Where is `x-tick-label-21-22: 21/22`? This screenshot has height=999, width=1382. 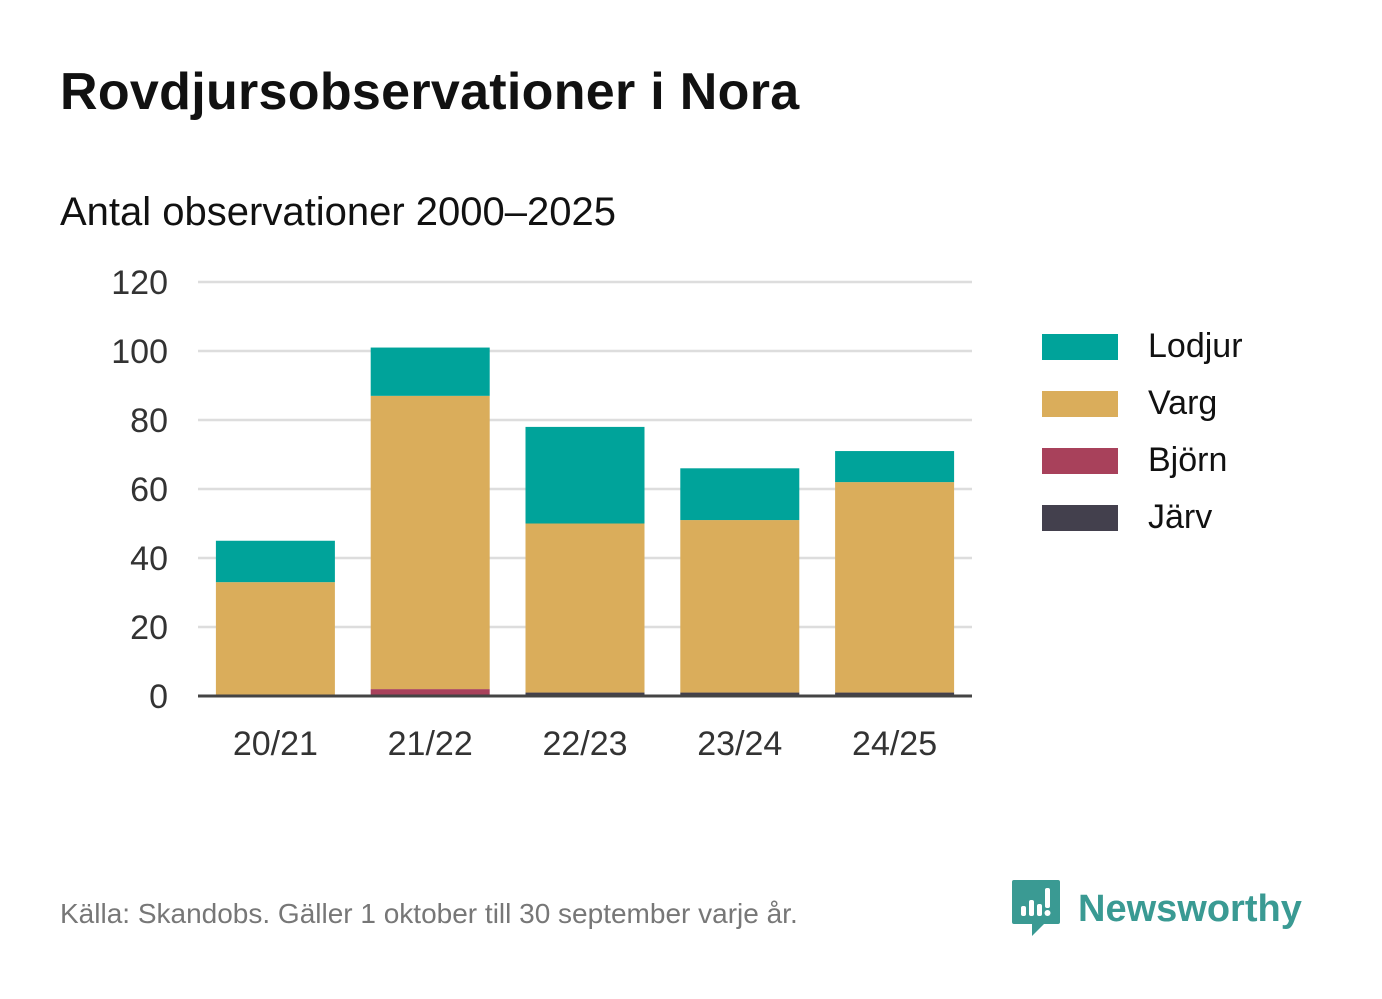 x-tick-label-21-22: 21/22 is located at coordinates (430, 744).